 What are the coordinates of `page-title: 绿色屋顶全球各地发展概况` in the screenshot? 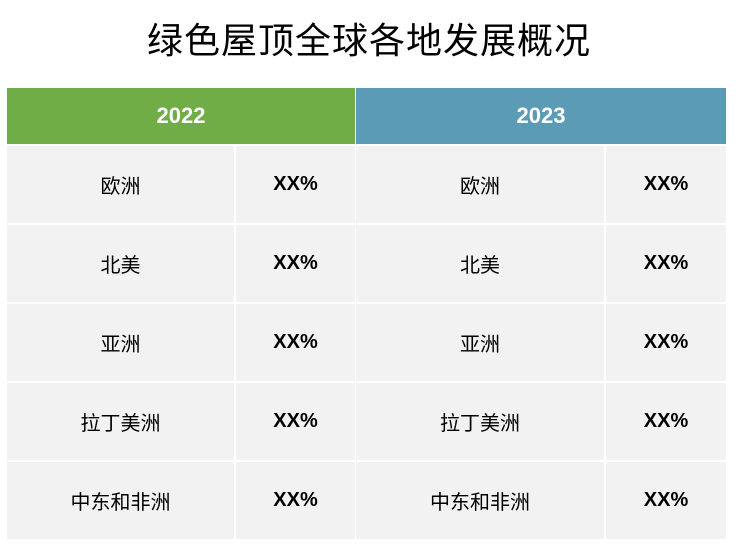 It's located at (368, 41).